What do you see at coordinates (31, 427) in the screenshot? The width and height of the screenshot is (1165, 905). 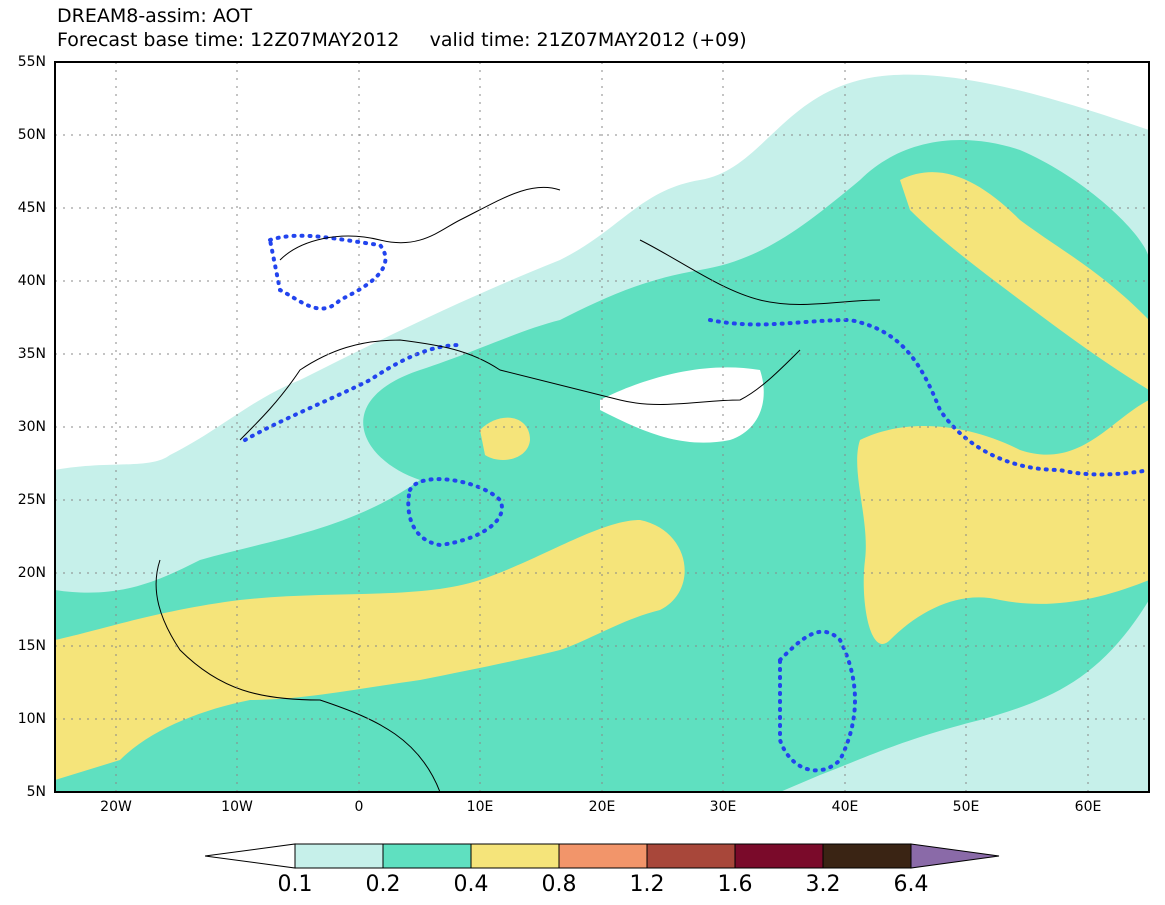 I see `lat-label-30n: 30N` at bounding box center [31, 427].